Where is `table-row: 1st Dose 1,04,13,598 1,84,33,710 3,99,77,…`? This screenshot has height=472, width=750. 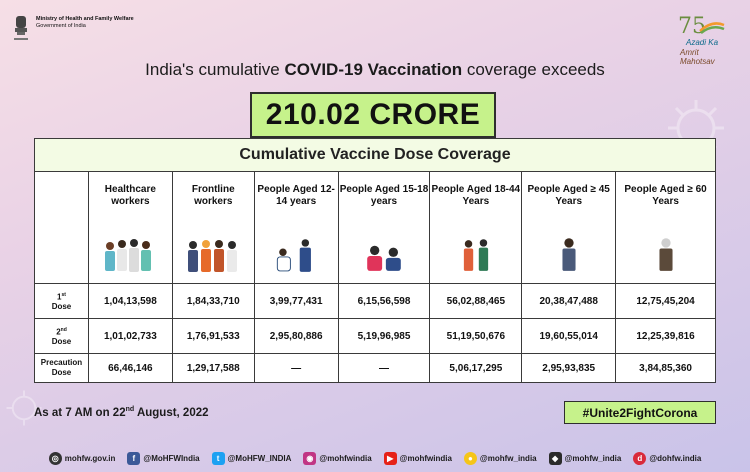
table-row: 1st Dose 1,04,13,598 1,84,33,710 3,99,77,… is located at coordinates (375, 301).